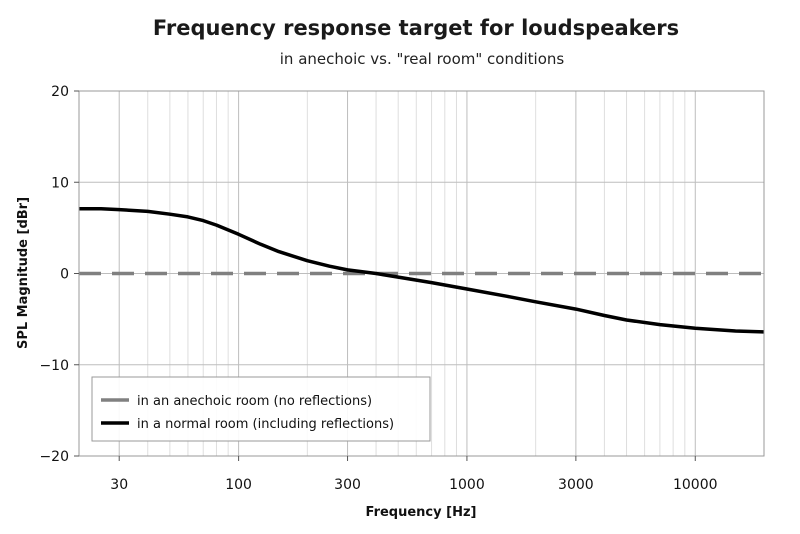 The image size is (800, 534). Describe the element at coordinates (347, 485) in the screenshot. I see `x-tick-label: 300` at that location.